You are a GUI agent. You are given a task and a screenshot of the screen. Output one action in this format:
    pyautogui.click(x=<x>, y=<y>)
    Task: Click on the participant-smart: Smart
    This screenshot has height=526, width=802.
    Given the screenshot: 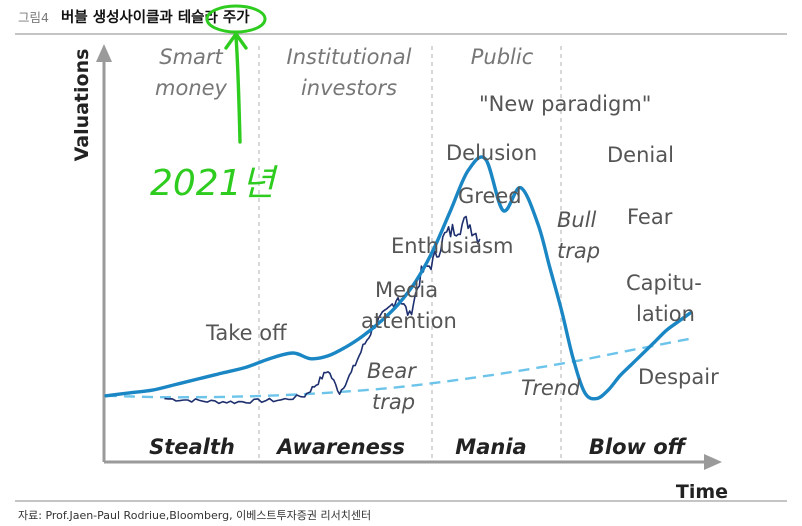 What is the action you would take?
    pyautogui.click(x=191, y=57)
    